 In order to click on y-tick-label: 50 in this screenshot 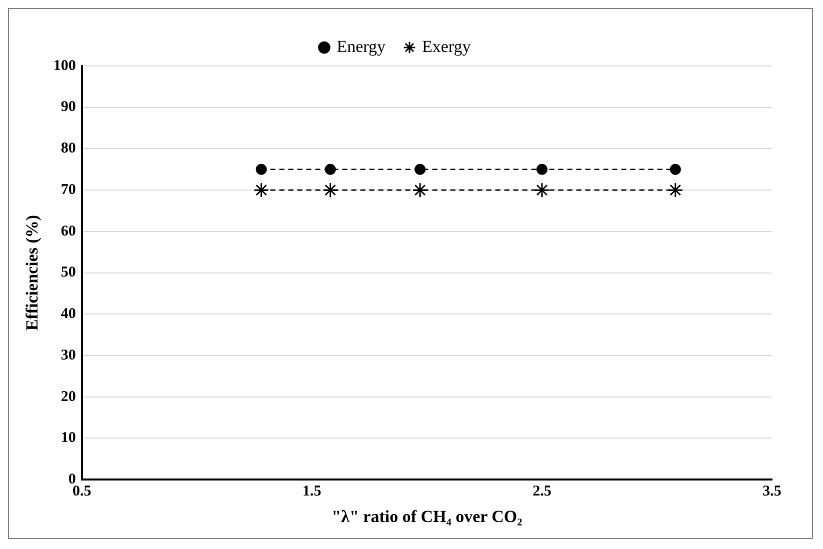, I will do `click(68, 272)`.